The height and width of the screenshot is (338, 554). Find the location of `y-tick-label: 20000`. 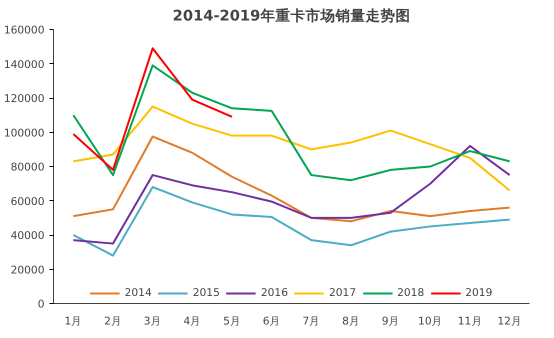

y-tick-label: 20000 is located at coordinates (27, 269).